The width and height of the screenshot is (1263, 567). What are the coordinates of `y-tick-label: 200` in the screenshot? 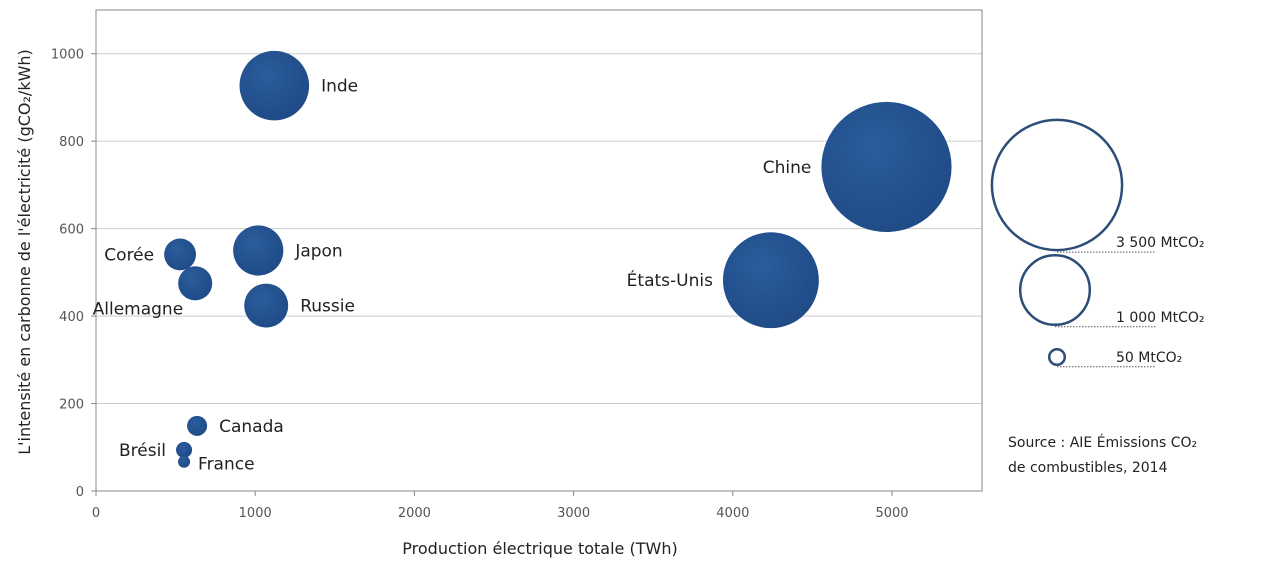 It's located at (71, 405).